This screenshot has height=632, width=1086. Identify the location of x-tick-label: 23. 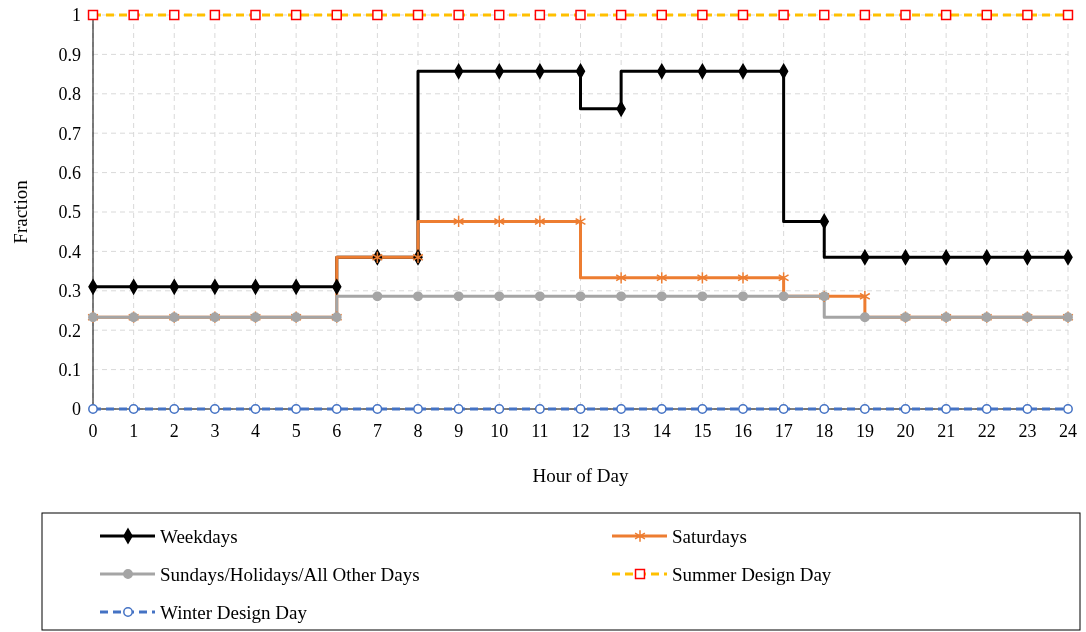
(1027, 431).